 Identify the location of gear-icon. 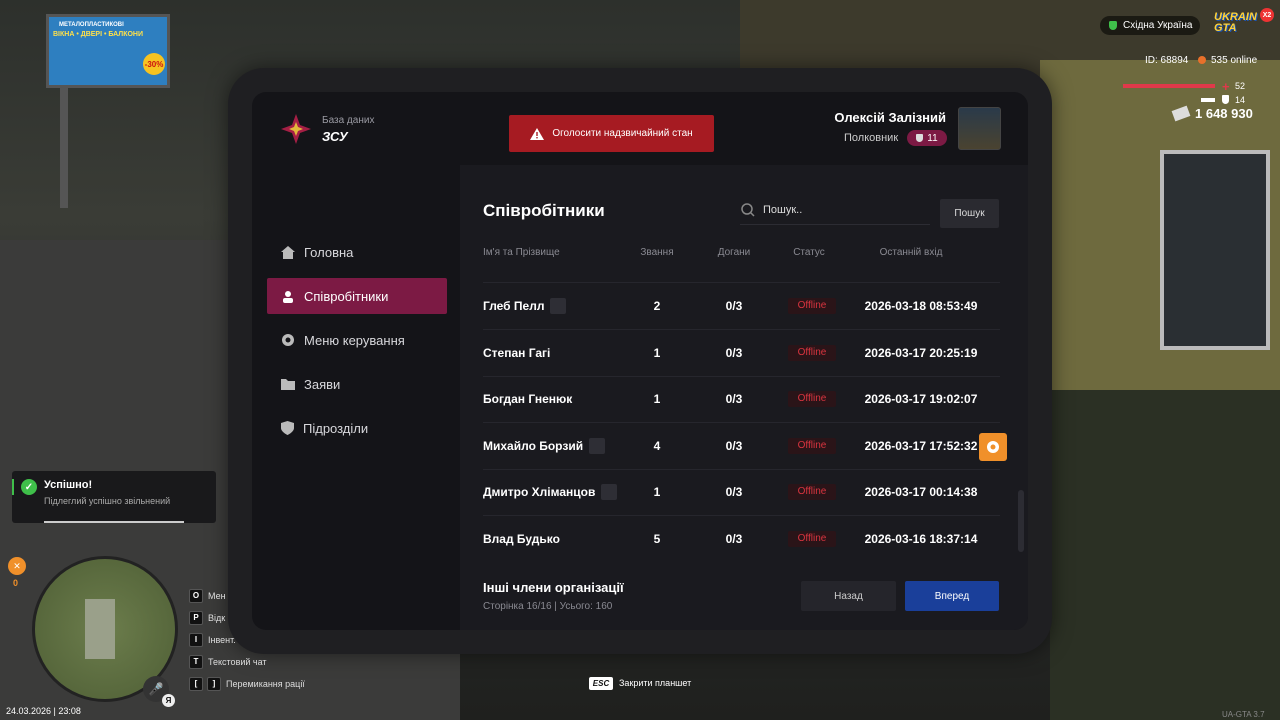
(993, 447).